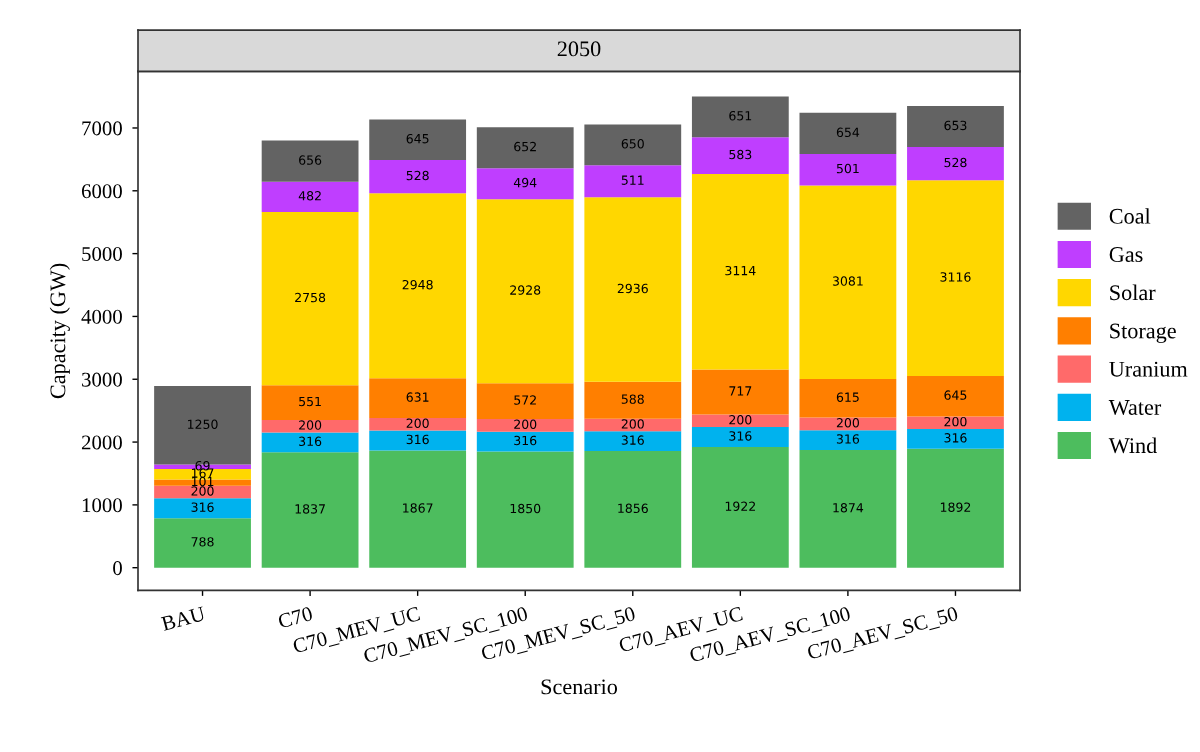 The width and height of the screenshot is (1200, 752). What do you see at coordinates (1135, 407) in the screenshot?
I see `legend-label: Water` at bounding box center [1135, 407].